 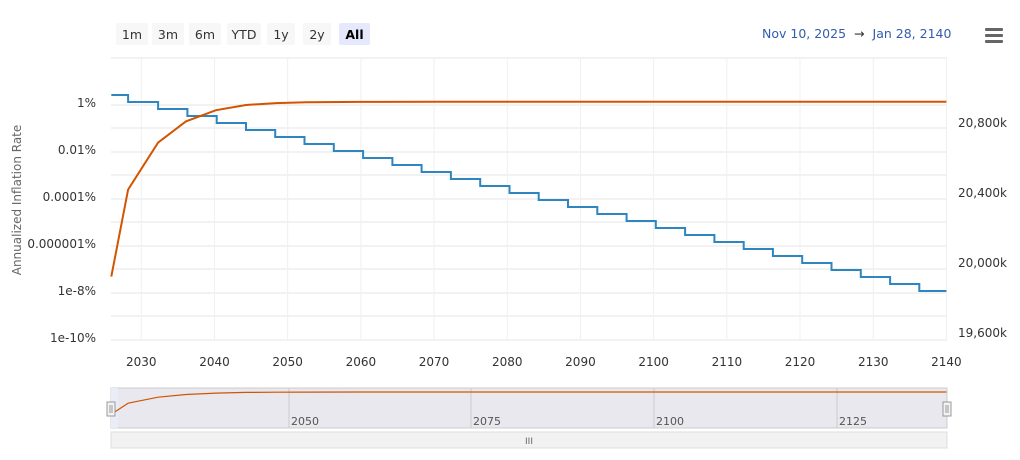 What do you see at coordinates (132, 34) in the screenshot?
I see `range-button-1m: 1m` at bounding box center [132, 34].